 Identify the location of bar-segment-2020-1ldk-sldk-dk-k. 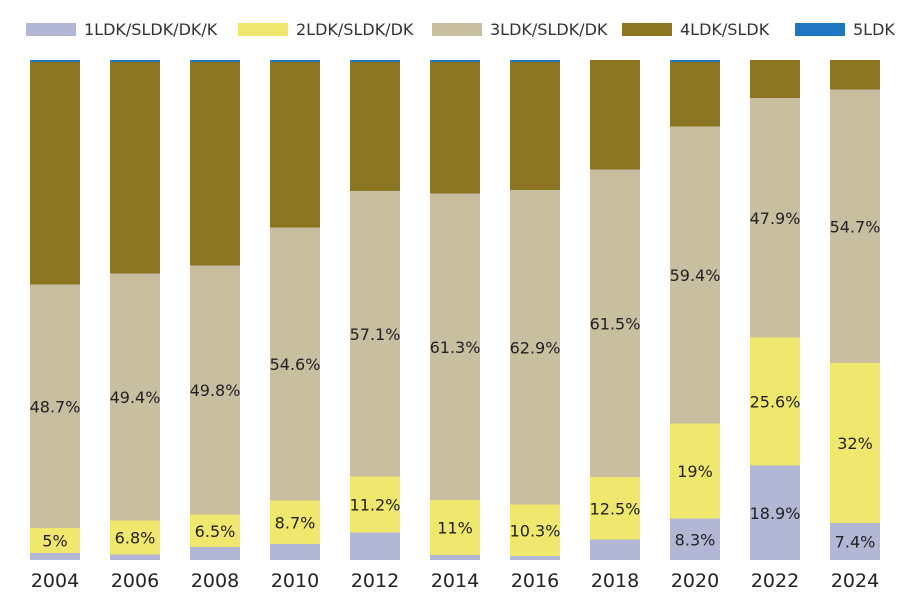
(695, 539).